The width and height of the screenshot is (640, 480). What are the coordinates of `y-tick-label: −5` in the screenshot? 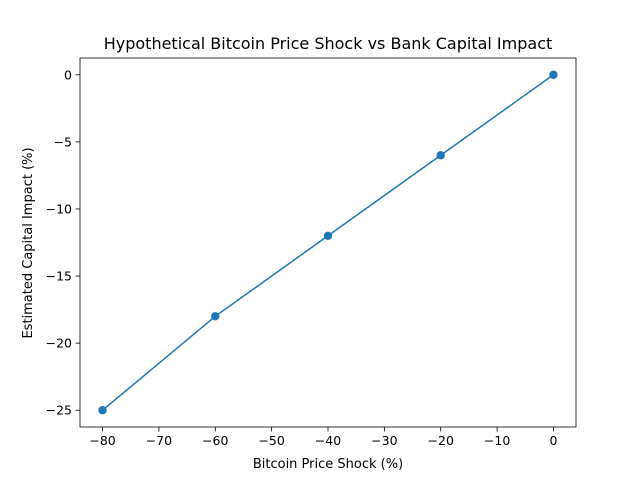 It's located at (63, 141).